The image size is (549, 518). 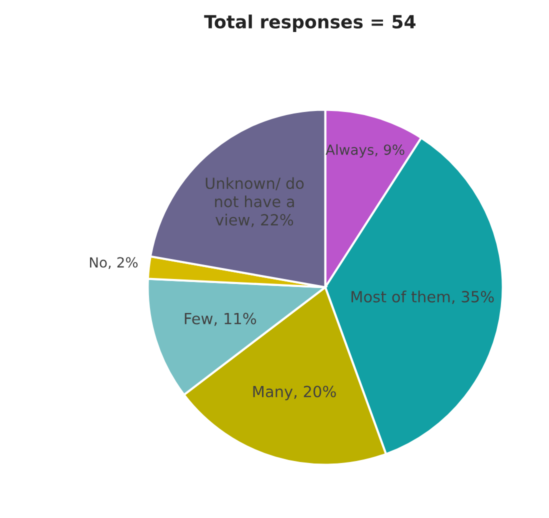 I want to click on slice-label: Few, 11%, so click(x=220, y=319).